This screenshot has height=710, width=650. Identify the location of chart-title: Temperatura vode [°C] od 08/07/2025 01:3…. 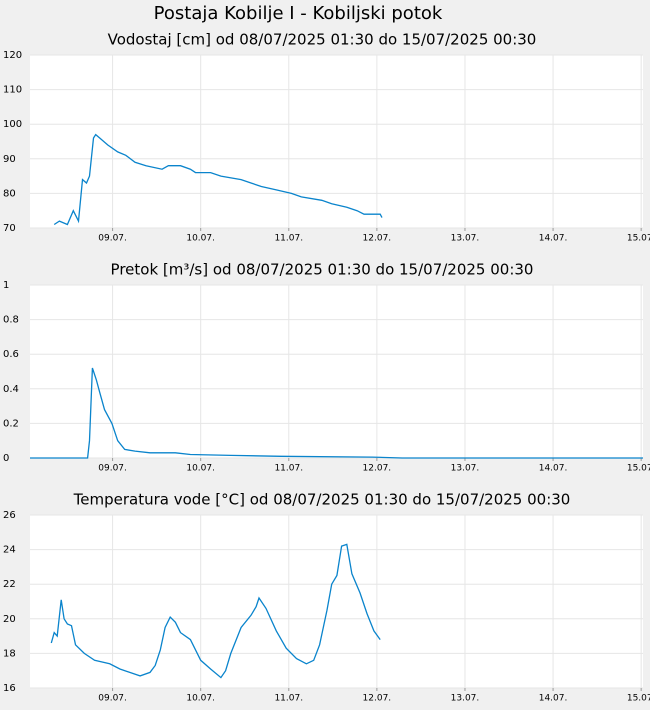
(322, 500).